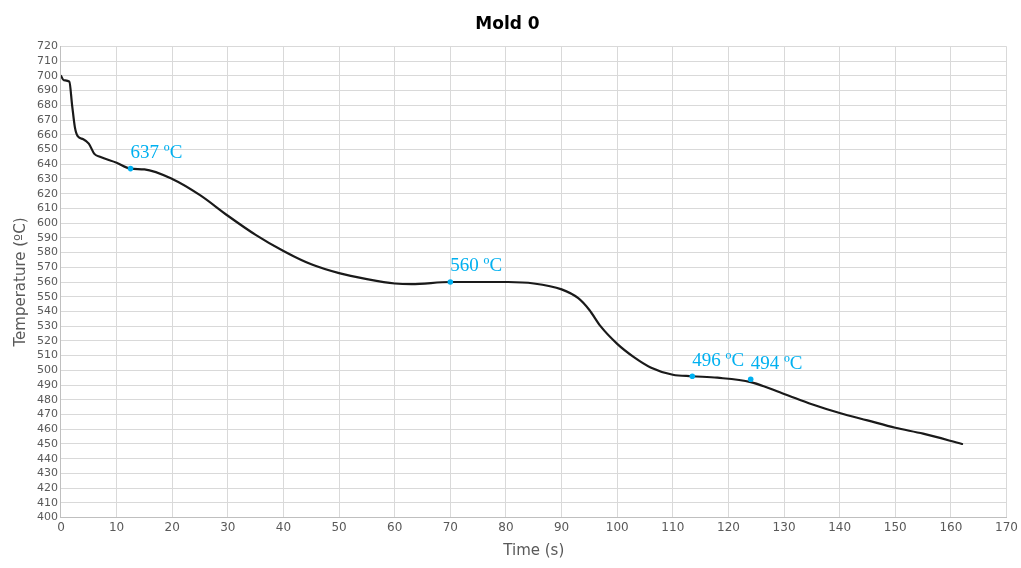 The height and width of the screenshot is (568, 1021). Describe the element at coordinates (47, 237) in the screenshot. I see `y-tick-label: 590` at that location.